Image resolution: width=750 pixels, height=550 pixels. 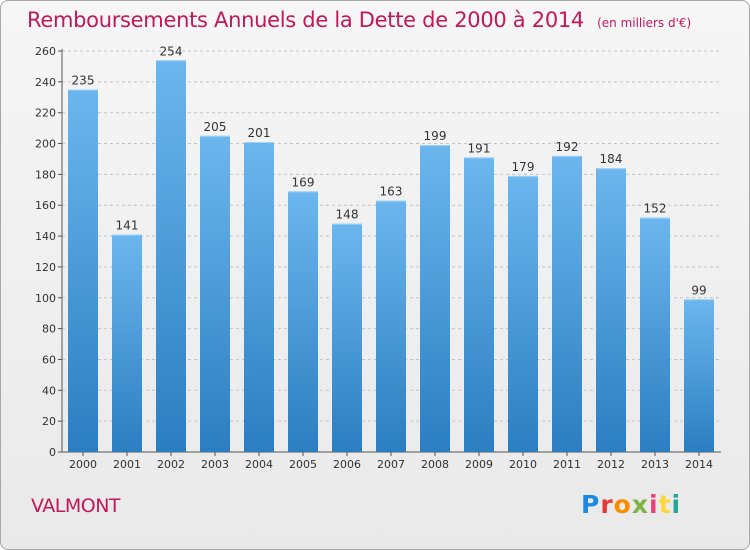 What do you see at coordinates (45, 236) in the screenshot?
I see `y-tick-label: 140` at bounding box center [45, 236].